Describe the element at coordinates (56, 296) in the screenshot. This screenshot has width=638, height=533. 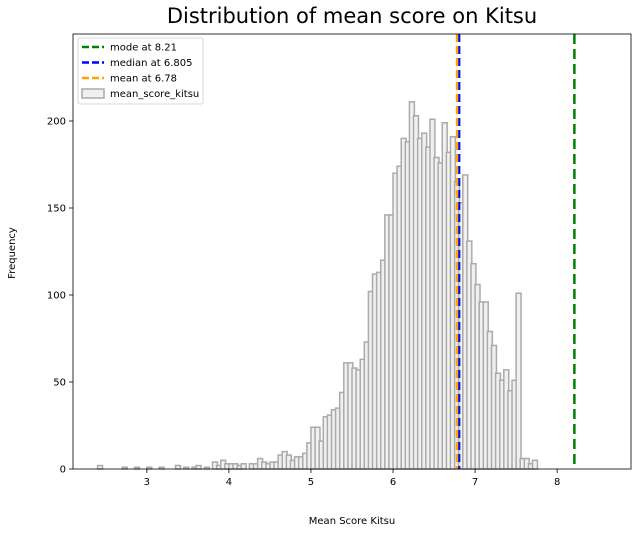
I see `y-tick-label: 100` at that location.